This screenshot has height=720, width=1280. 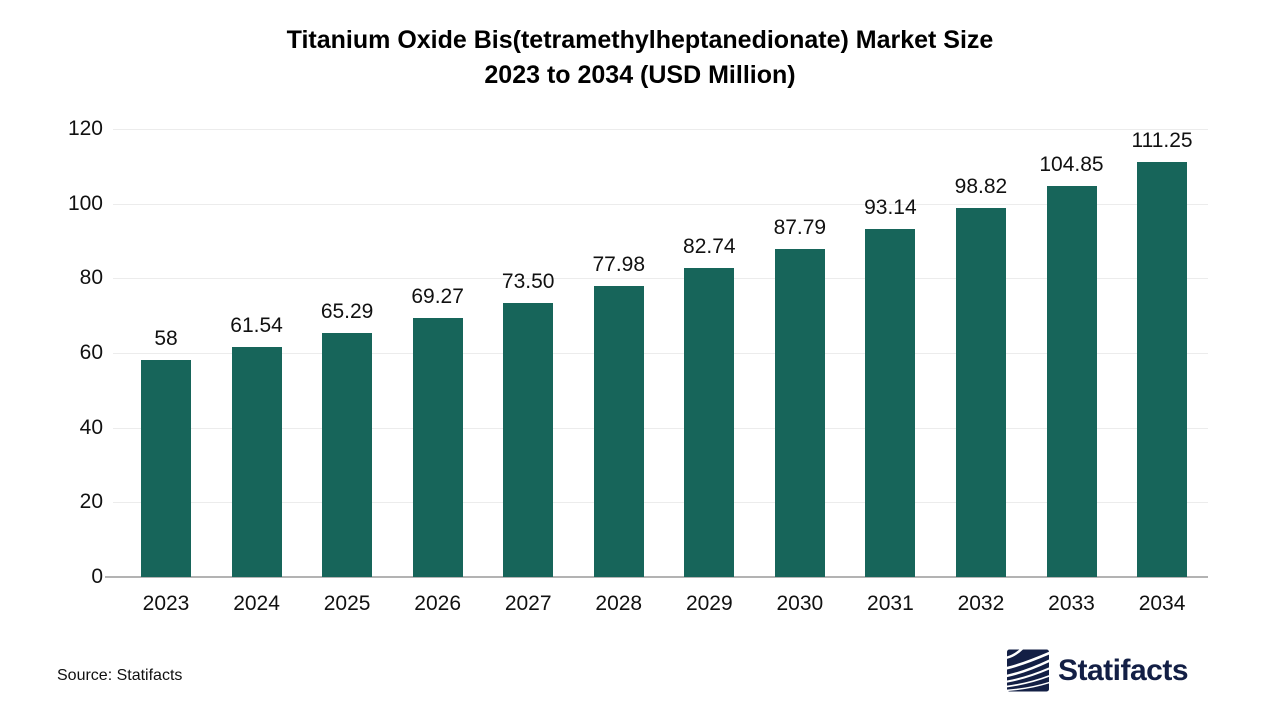 What do you see at coordinates (91, 502) in the screenshot?
I see `y-axis-tick-label: 20` at bounding box center [91, 502].